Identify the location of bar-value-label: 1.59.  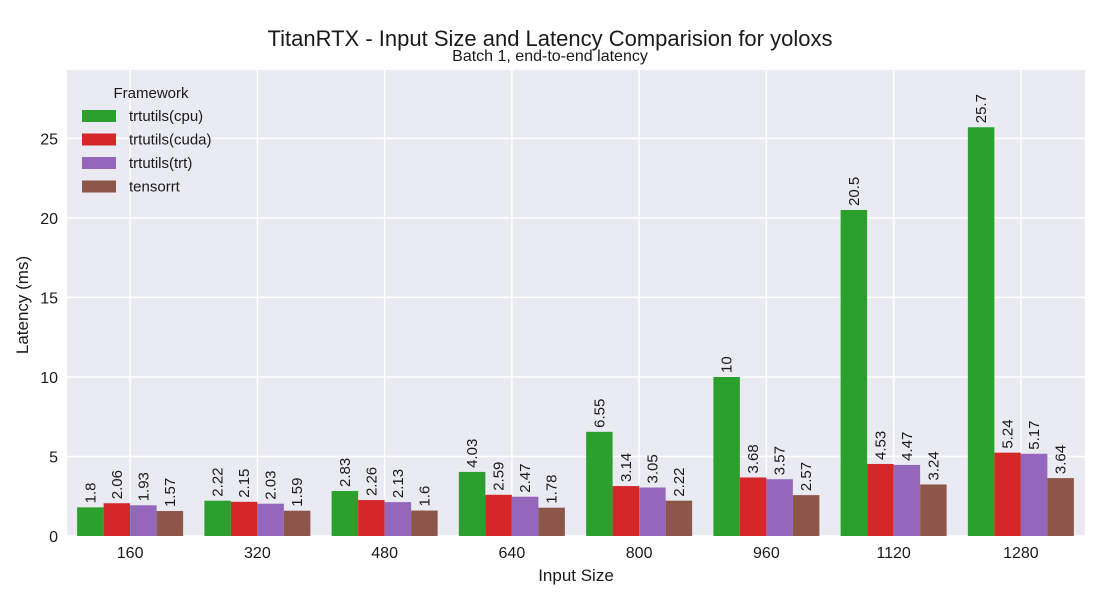
(297, 492).